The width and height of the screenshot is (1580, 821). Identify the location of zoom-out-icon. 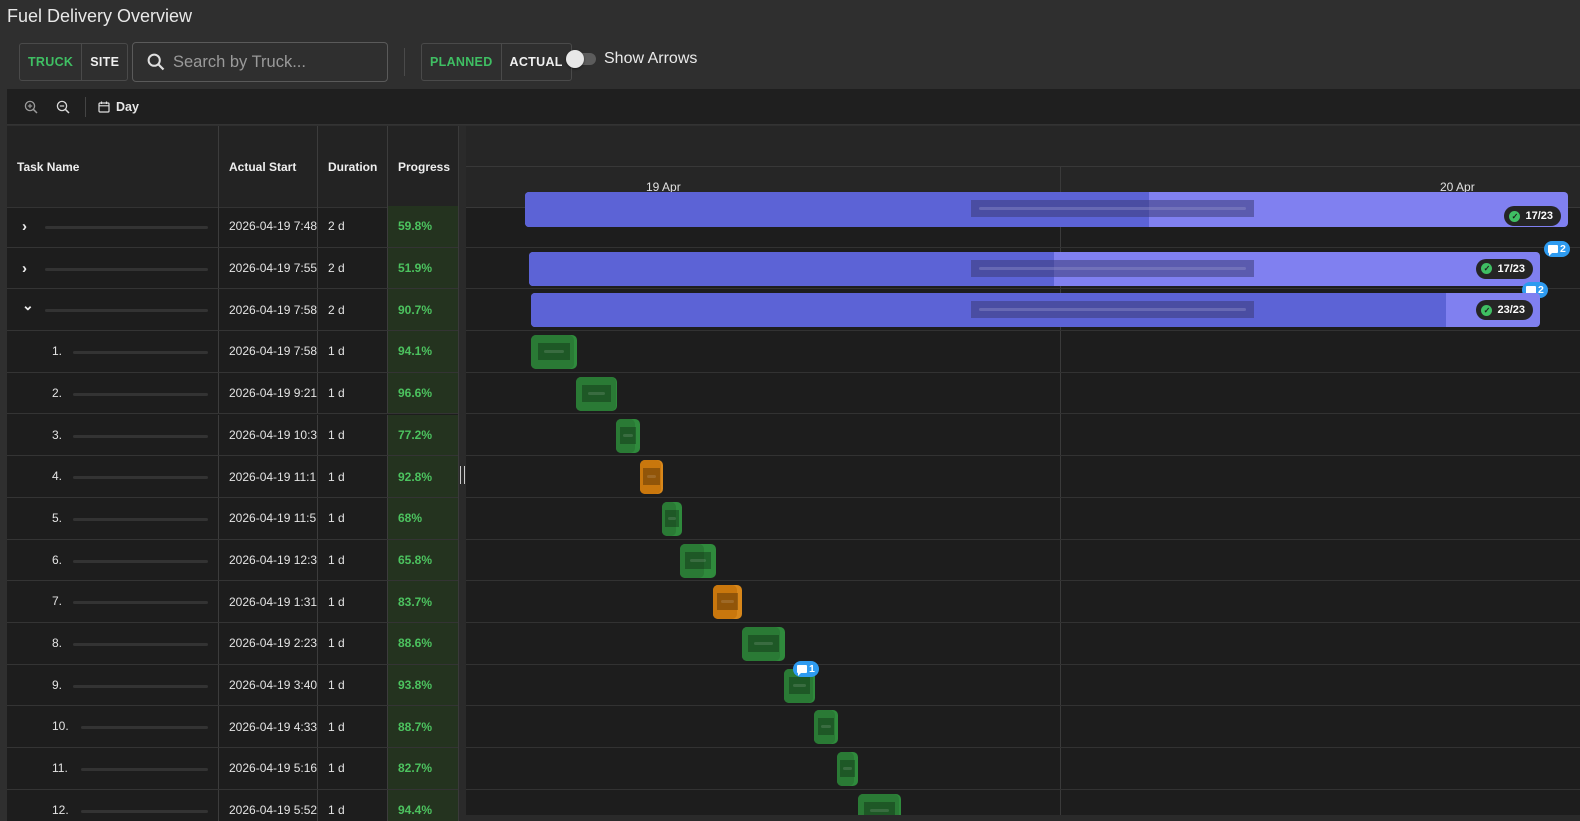
(63, 107).